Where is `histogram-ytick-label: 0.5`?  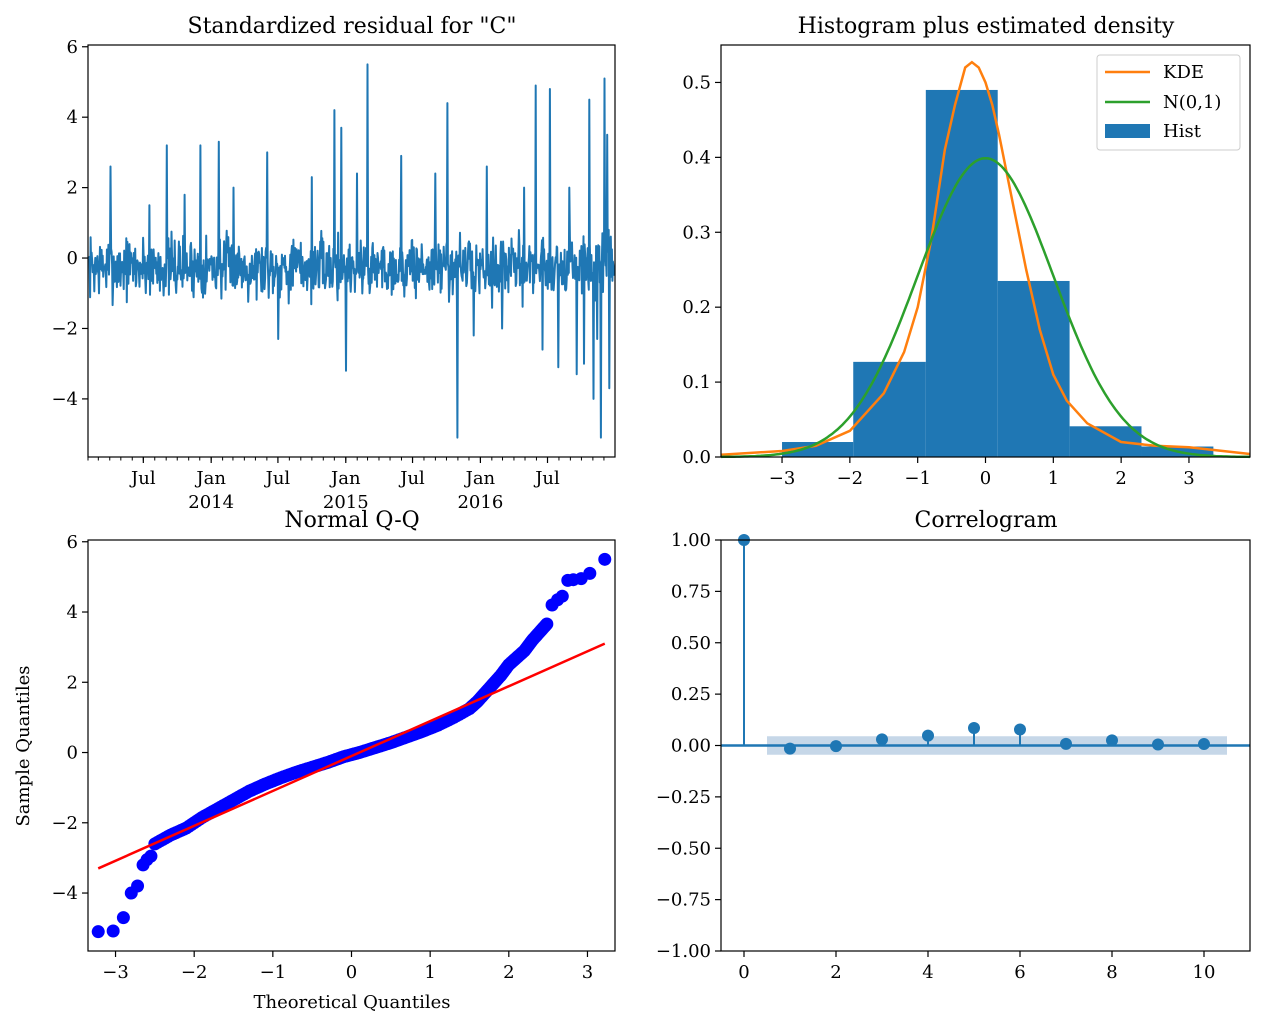
histogram-ytick-label: 0.5 is located at coordinates (696, 82).